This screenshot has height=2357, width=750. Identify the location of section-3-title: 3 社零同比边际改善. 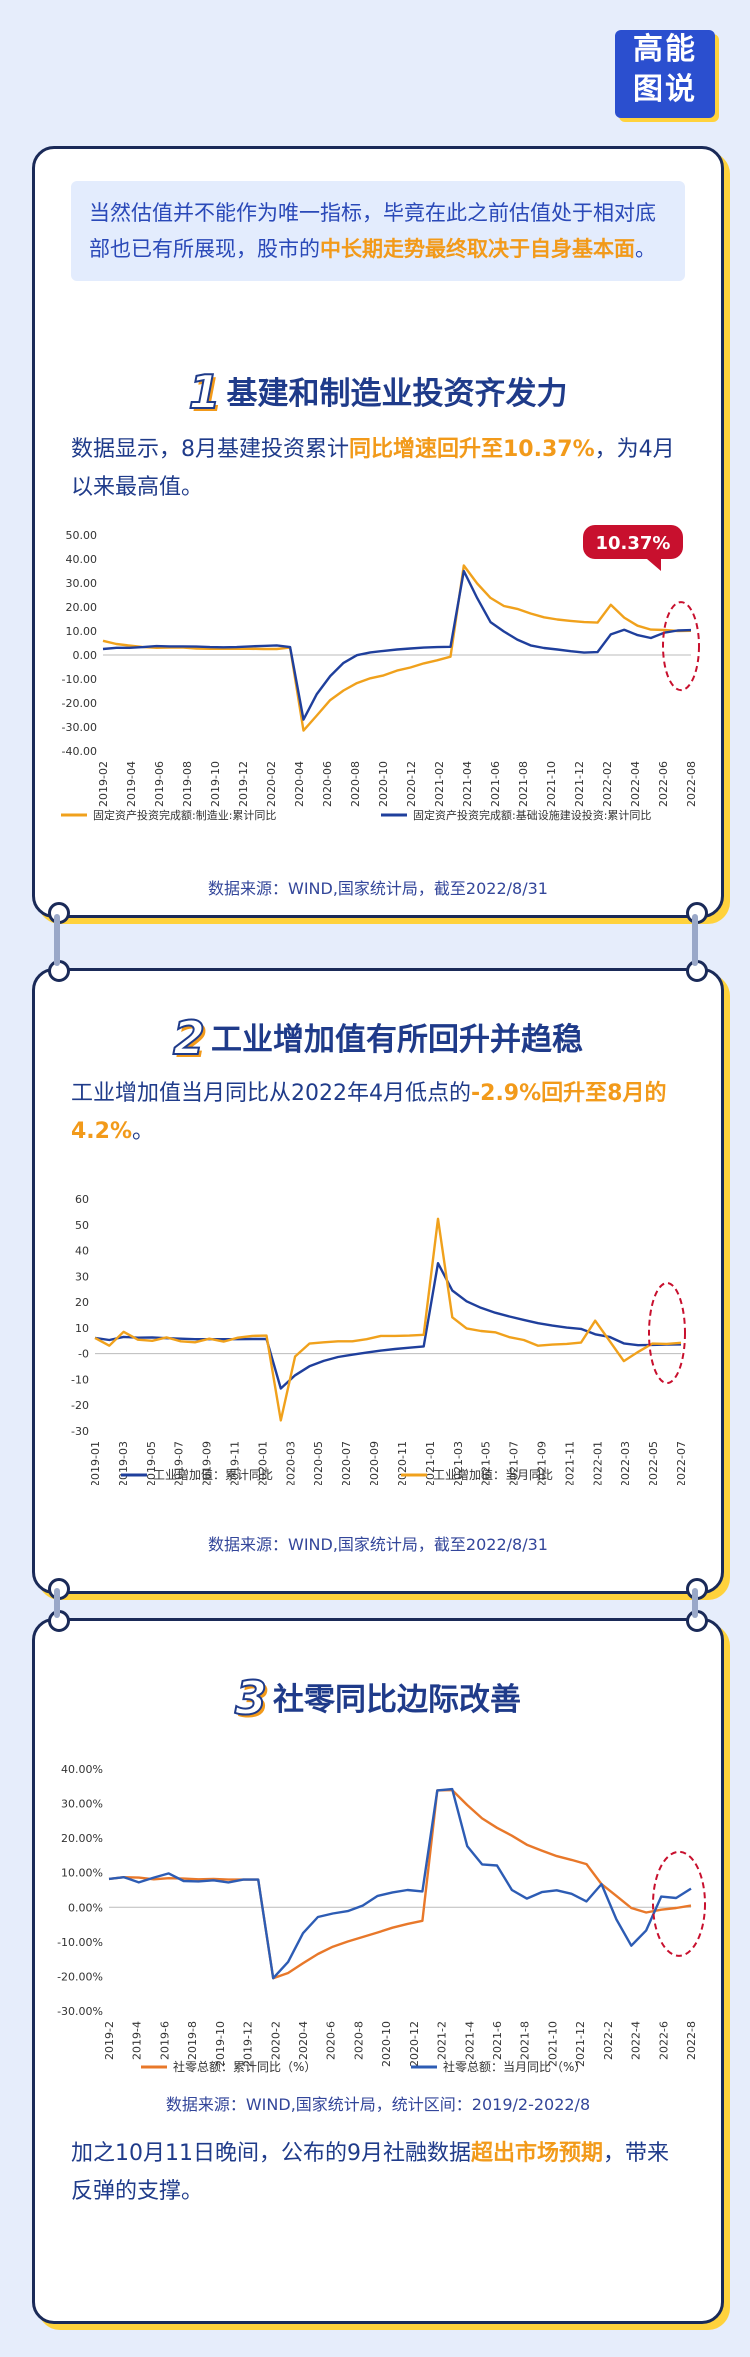
(378, 1698).